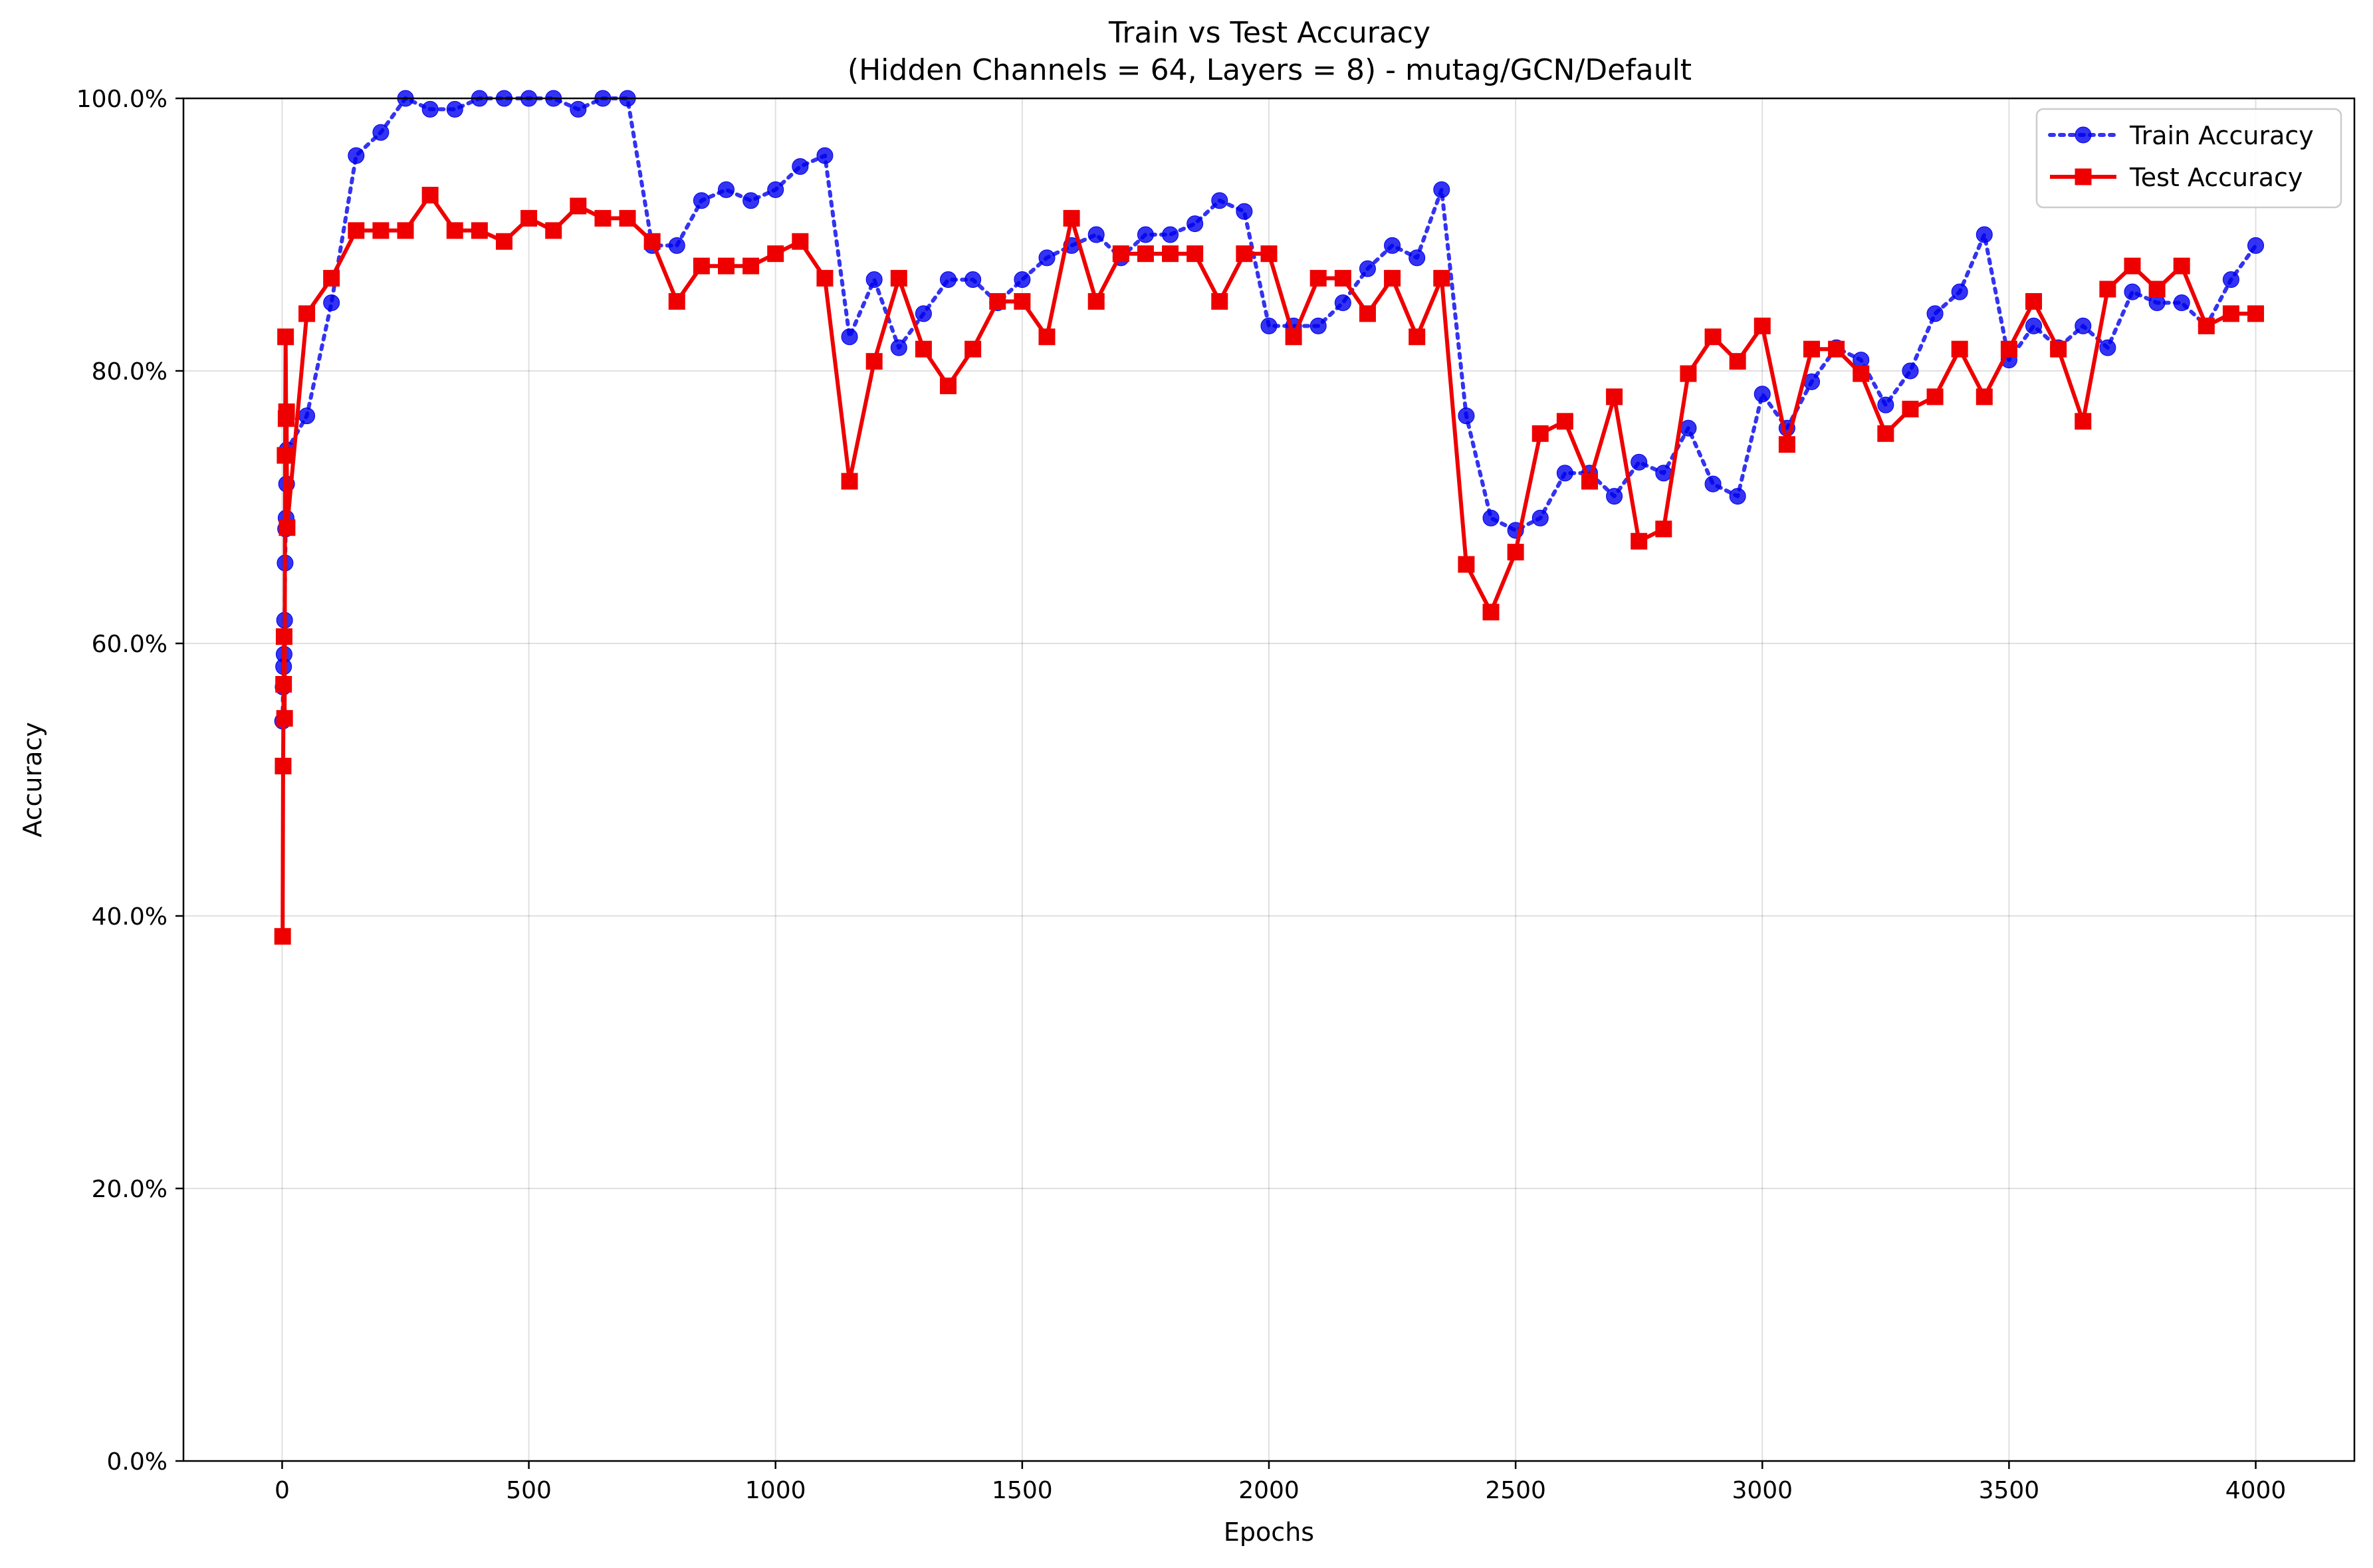 Image resolution: width=2373 pixels, height=1568 pixels. Describe the element at coordinates (1269, 1490) in the screenshot. I see `x-tick-label: 2000` at that location.